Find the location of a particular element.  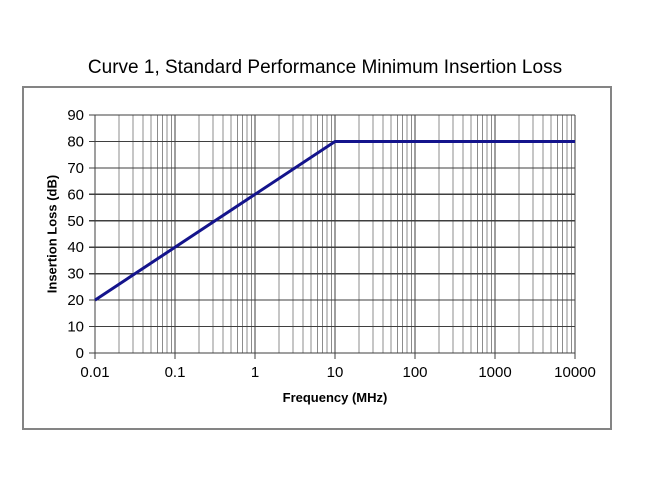

y-tick-label: 30 is located at coordinates (75, 274).